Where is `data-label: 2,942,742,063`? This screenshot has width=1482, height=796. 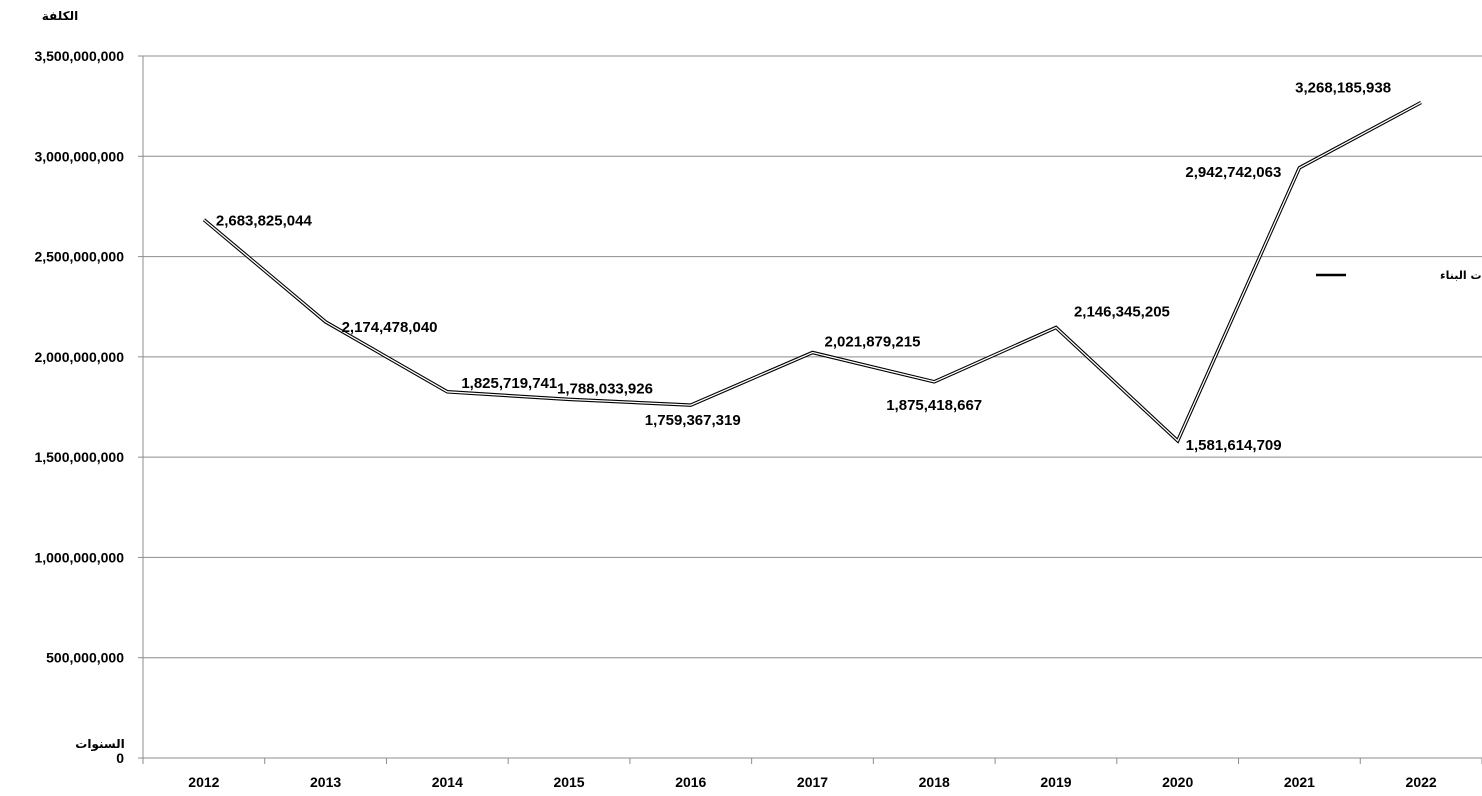
data-label: 2,942,742,063 is located at coordinates (1233, 172).